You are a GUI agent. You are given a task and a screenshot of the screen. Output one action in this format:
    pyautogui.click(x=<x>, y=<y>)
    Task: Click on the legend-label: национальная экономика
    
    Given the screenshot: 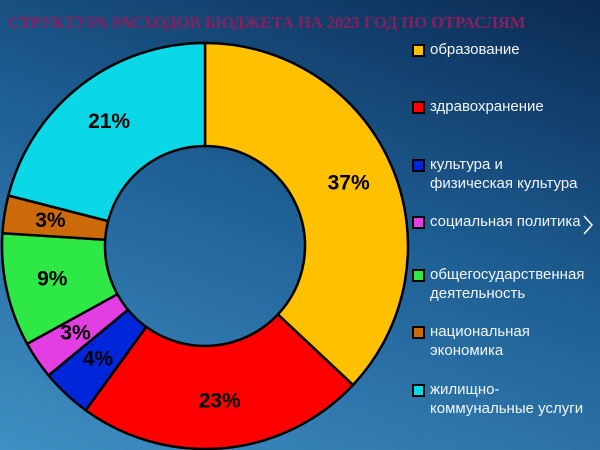 What is the action you would take?
    pyautogui.click(x=480, y=341)
    